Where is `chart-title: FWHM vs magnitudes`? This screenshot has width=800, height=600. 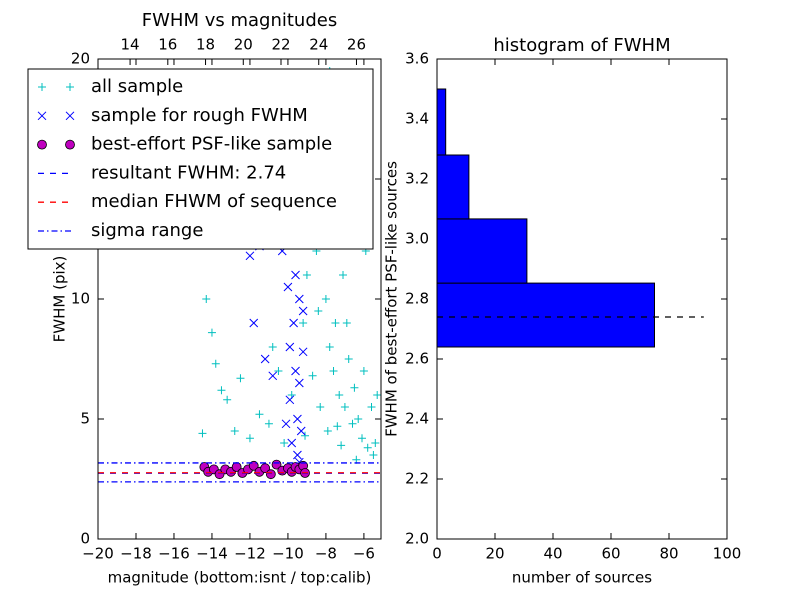
chart-title: FWHM vs magnitudes is located at coordinates (239, 20).